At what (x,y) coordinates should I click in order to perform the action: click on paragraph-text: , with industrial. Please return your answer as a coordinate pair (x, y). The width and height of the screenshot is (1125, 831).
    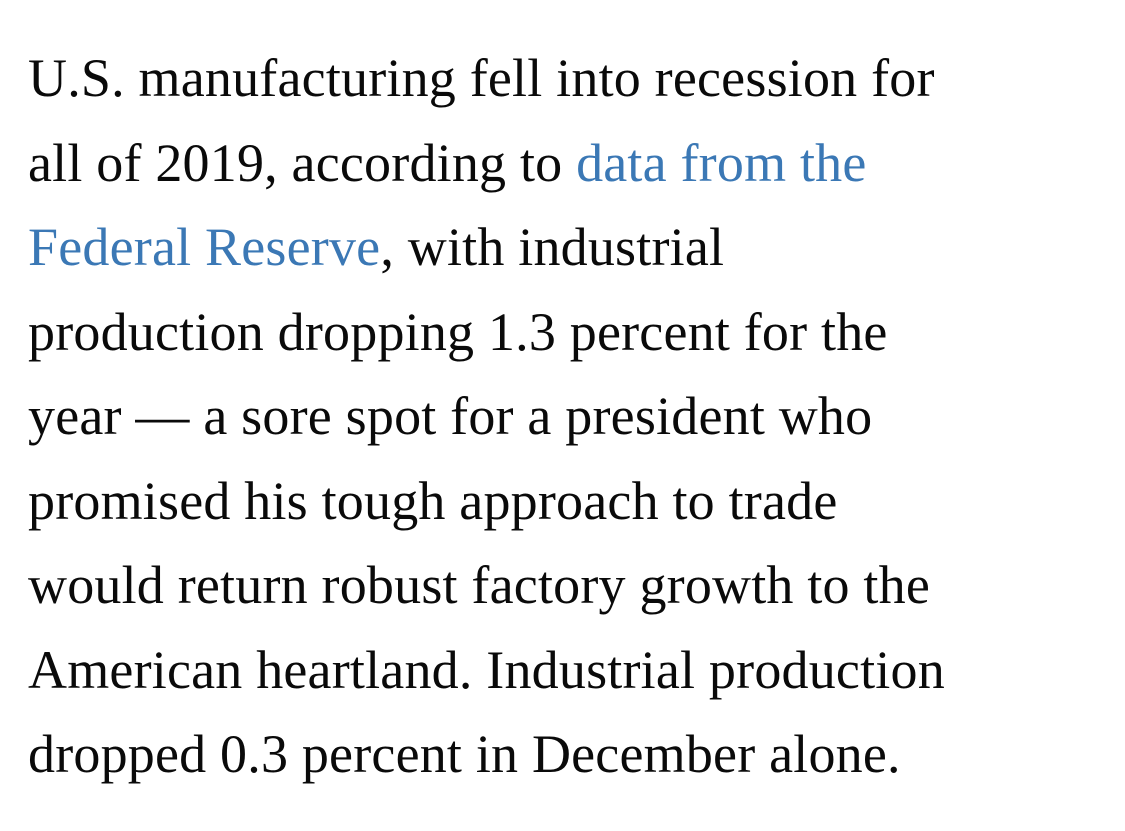
    Looking at the image, I should click on (552, 247).